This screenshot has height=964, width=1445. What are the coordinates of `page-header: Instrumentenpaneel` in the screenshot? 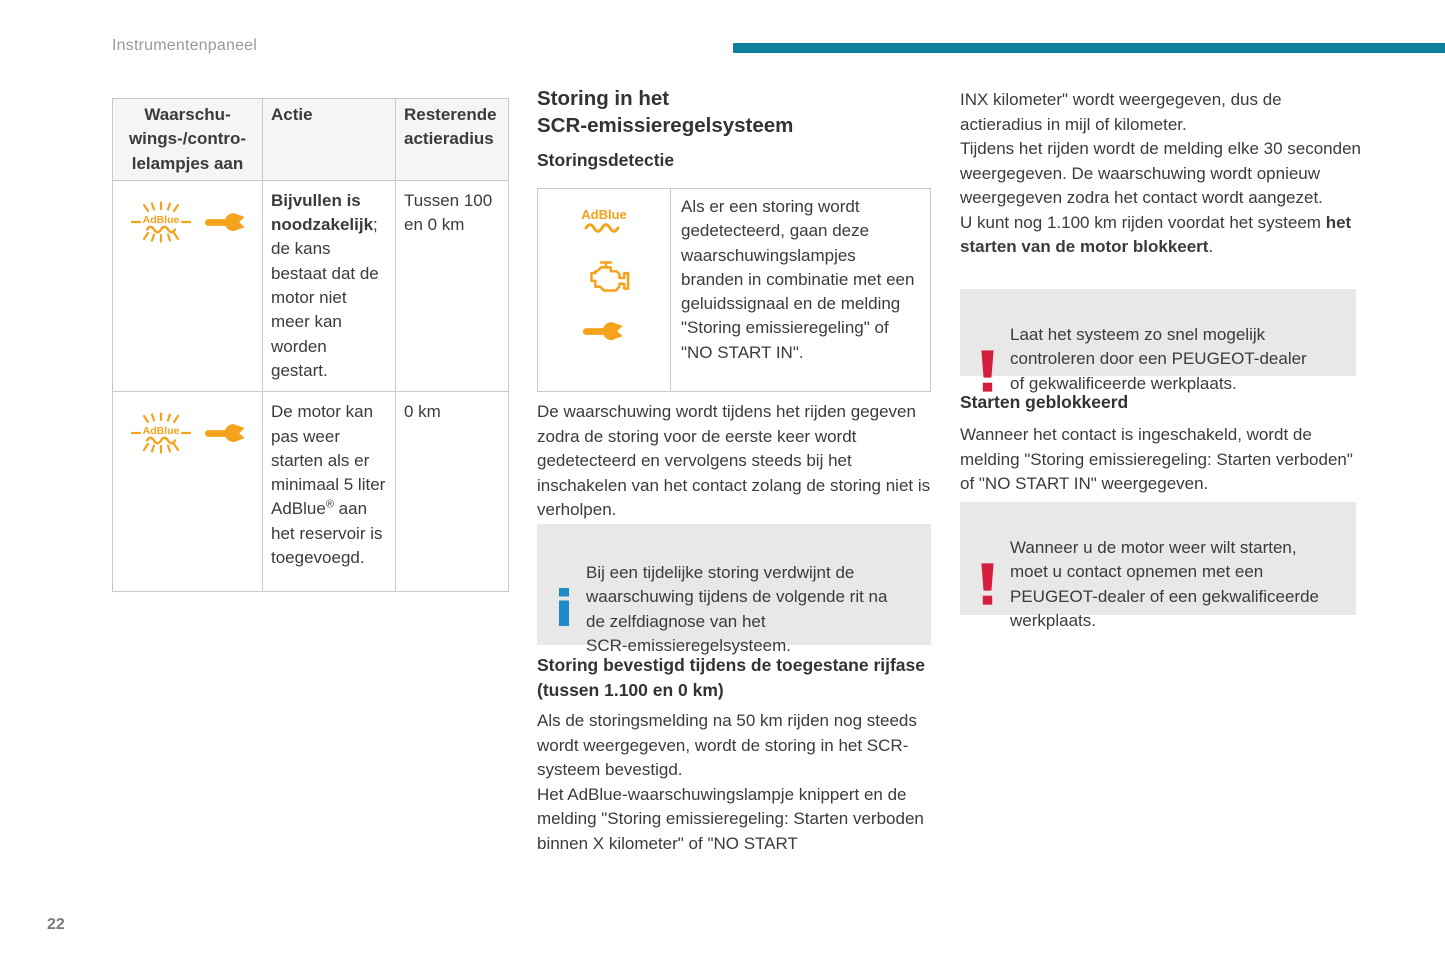 It's located at (185, 45).